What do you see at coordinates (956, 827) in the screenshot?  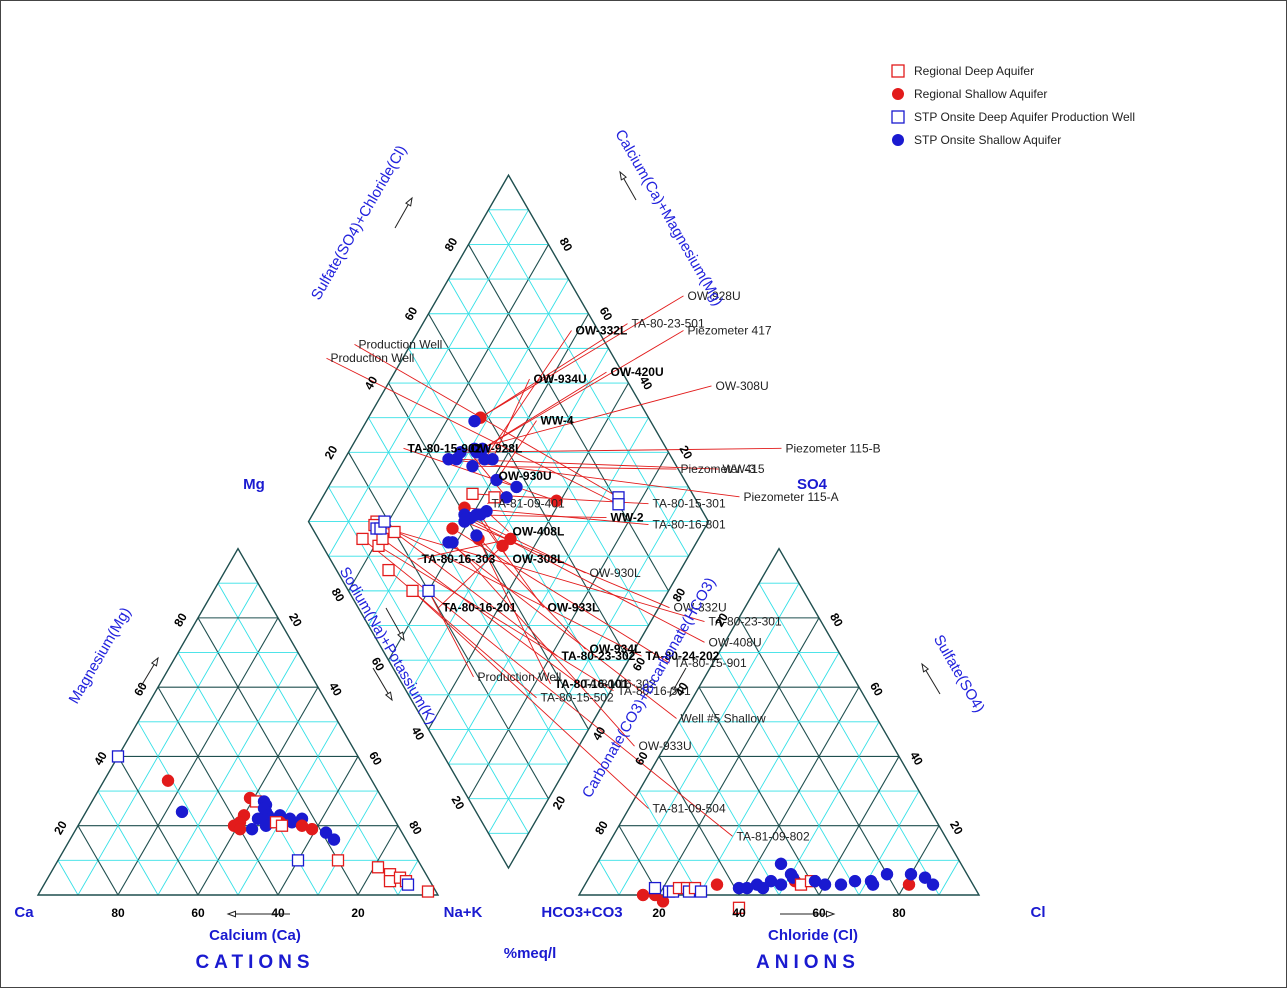 I see `anion-right-tick: 20` at bounding box center [956, 827].